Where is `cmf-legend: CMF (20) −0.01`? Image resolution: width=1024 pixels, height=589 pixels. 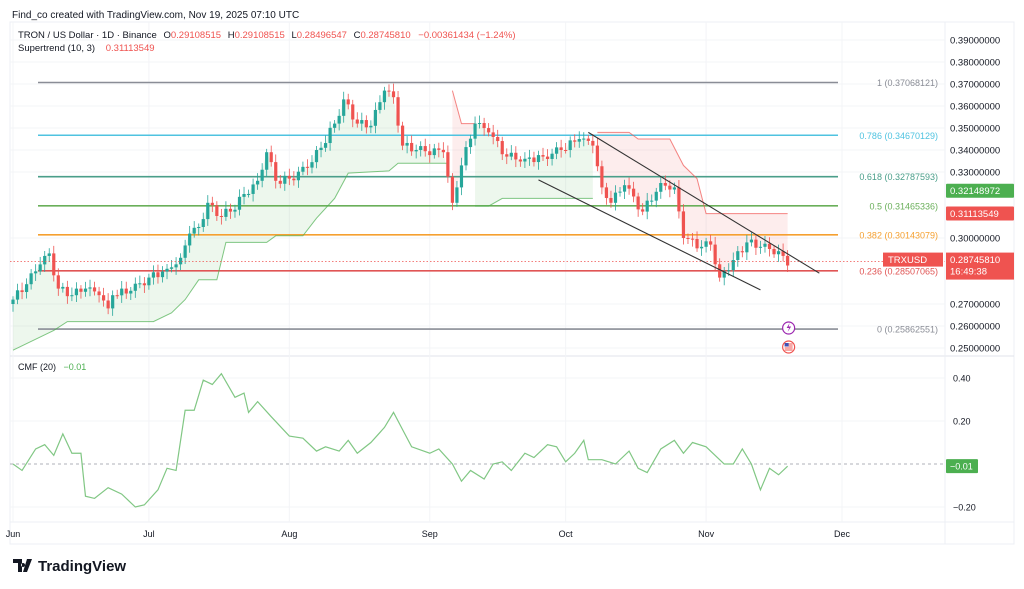
cmf-legend: CMF (20) −0.01 is located at coordinates (52, 367).